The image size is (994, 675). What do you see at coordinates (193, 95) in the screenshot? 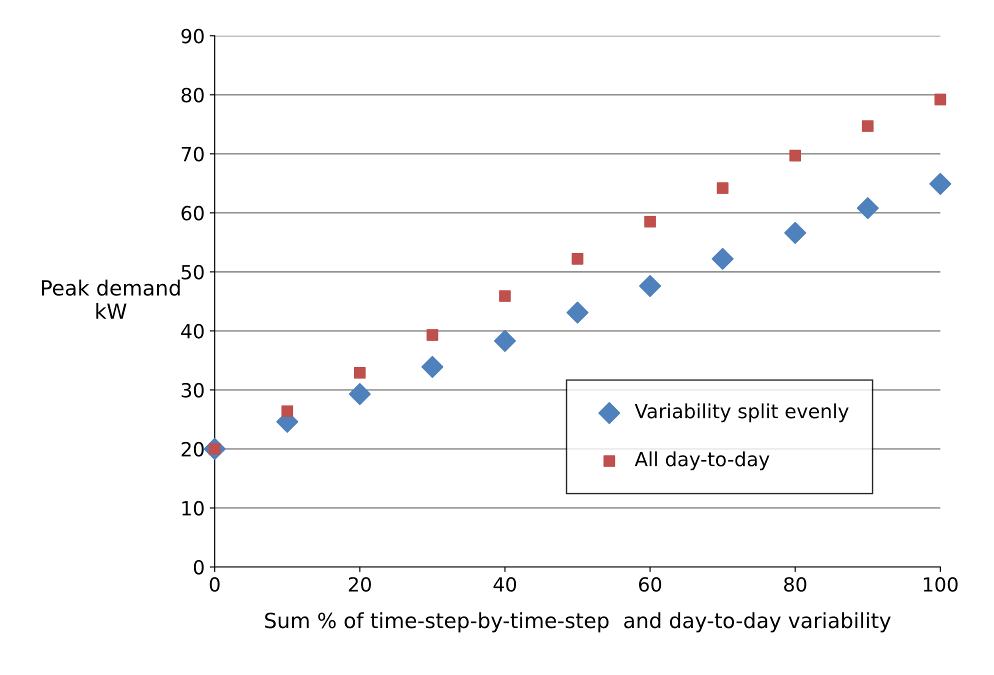
I see `y-tick-label: 80` at bounding box center [193, 95].